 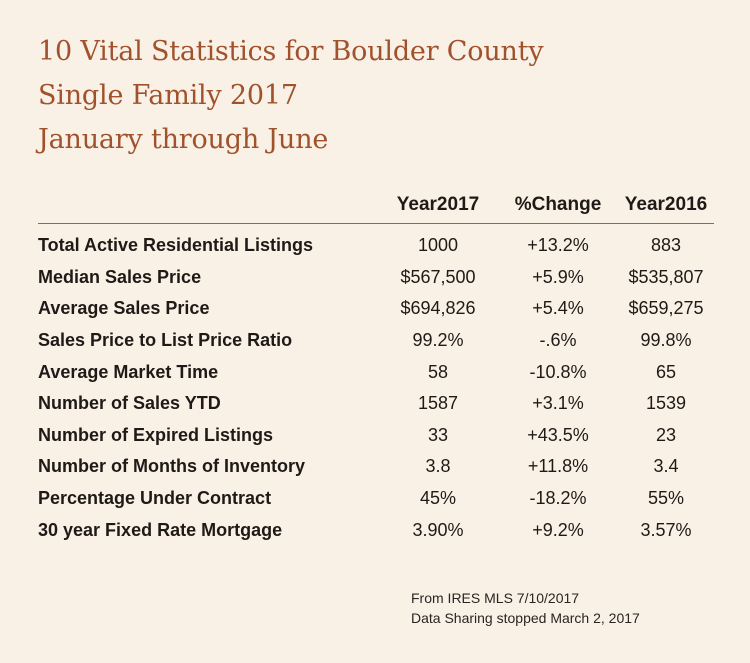 I want to click on cell-change: +9.2%, so click(x=558, y=529).